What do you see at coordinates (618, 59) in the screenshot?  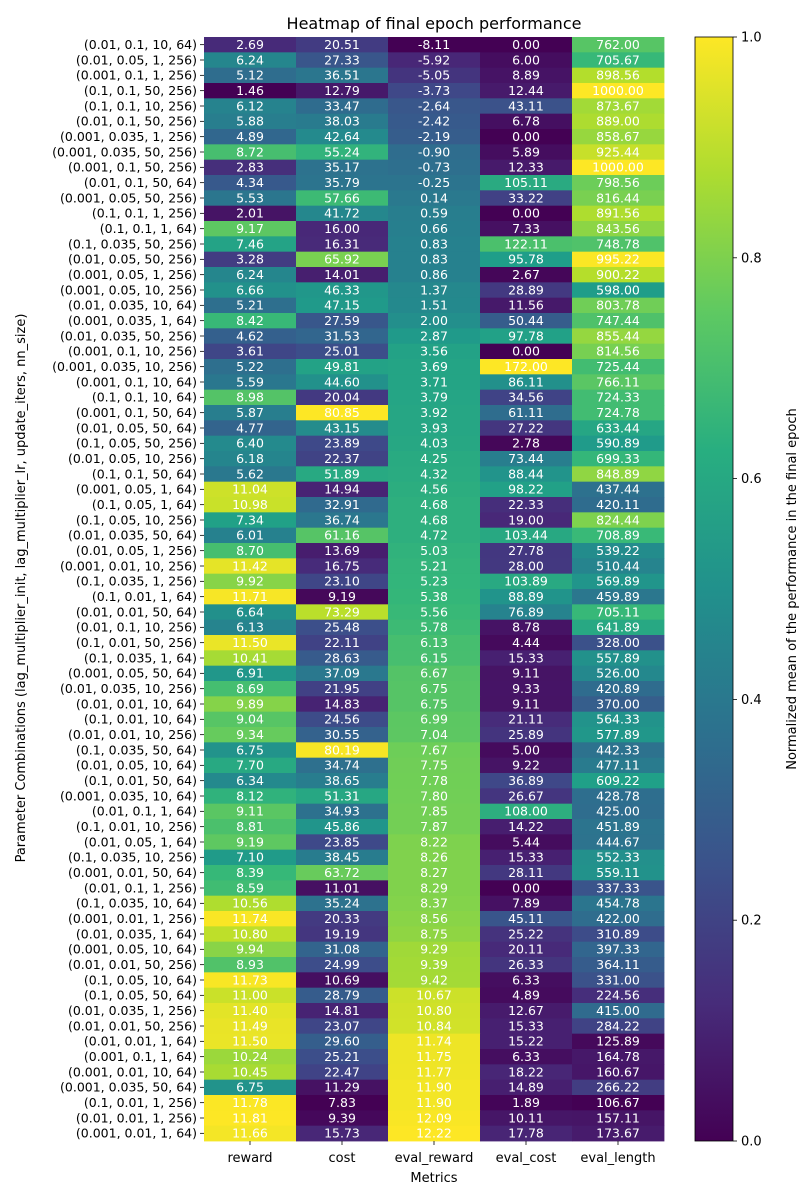 I see `cell-value-label: 705.67` at bounding box center [618, 59].